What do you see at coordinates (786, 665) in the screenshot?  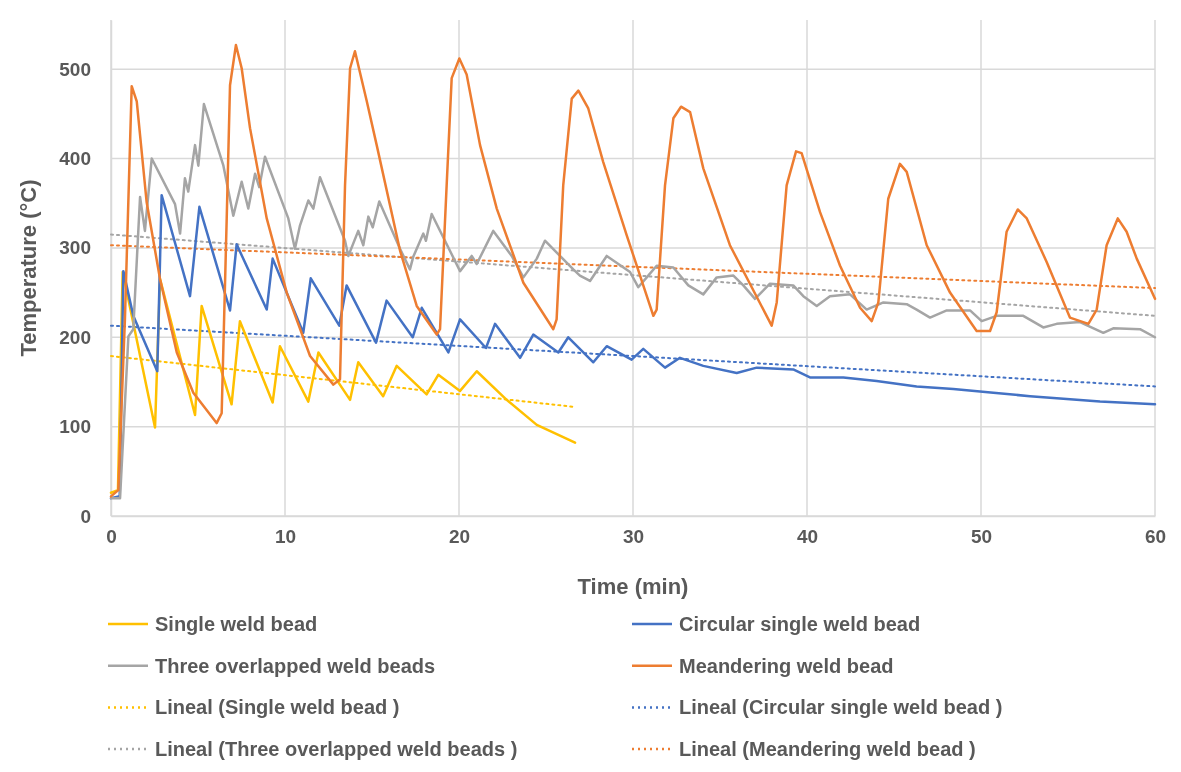 I see `legend-label: Meandering weld bead` at bounding box center [786, 665].